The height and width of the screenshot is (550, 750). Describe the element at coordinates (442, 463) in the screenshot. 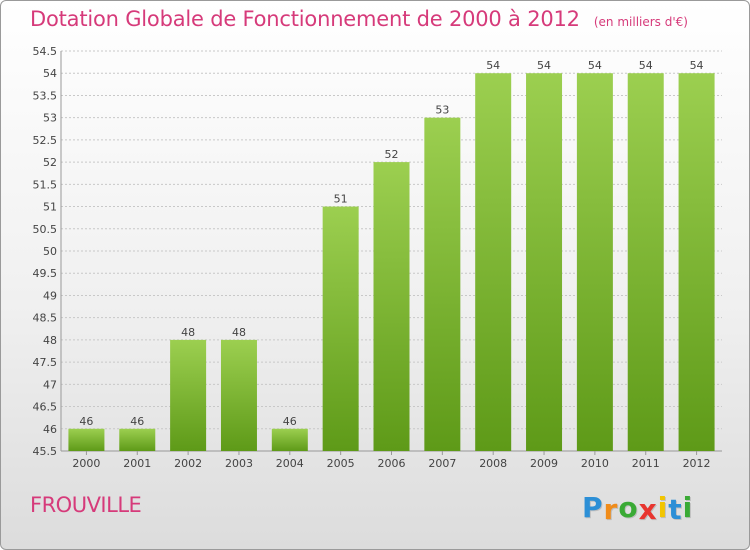

I see `x-tick-label-2007: 2007` at that location.